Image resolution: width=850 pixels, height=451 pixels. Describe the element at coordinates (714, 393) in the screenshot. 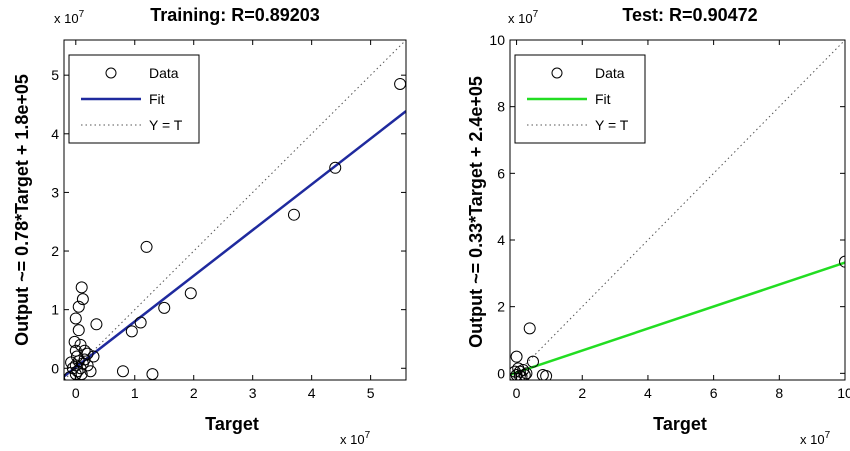

I see `x-tick-label: 6` at that location.